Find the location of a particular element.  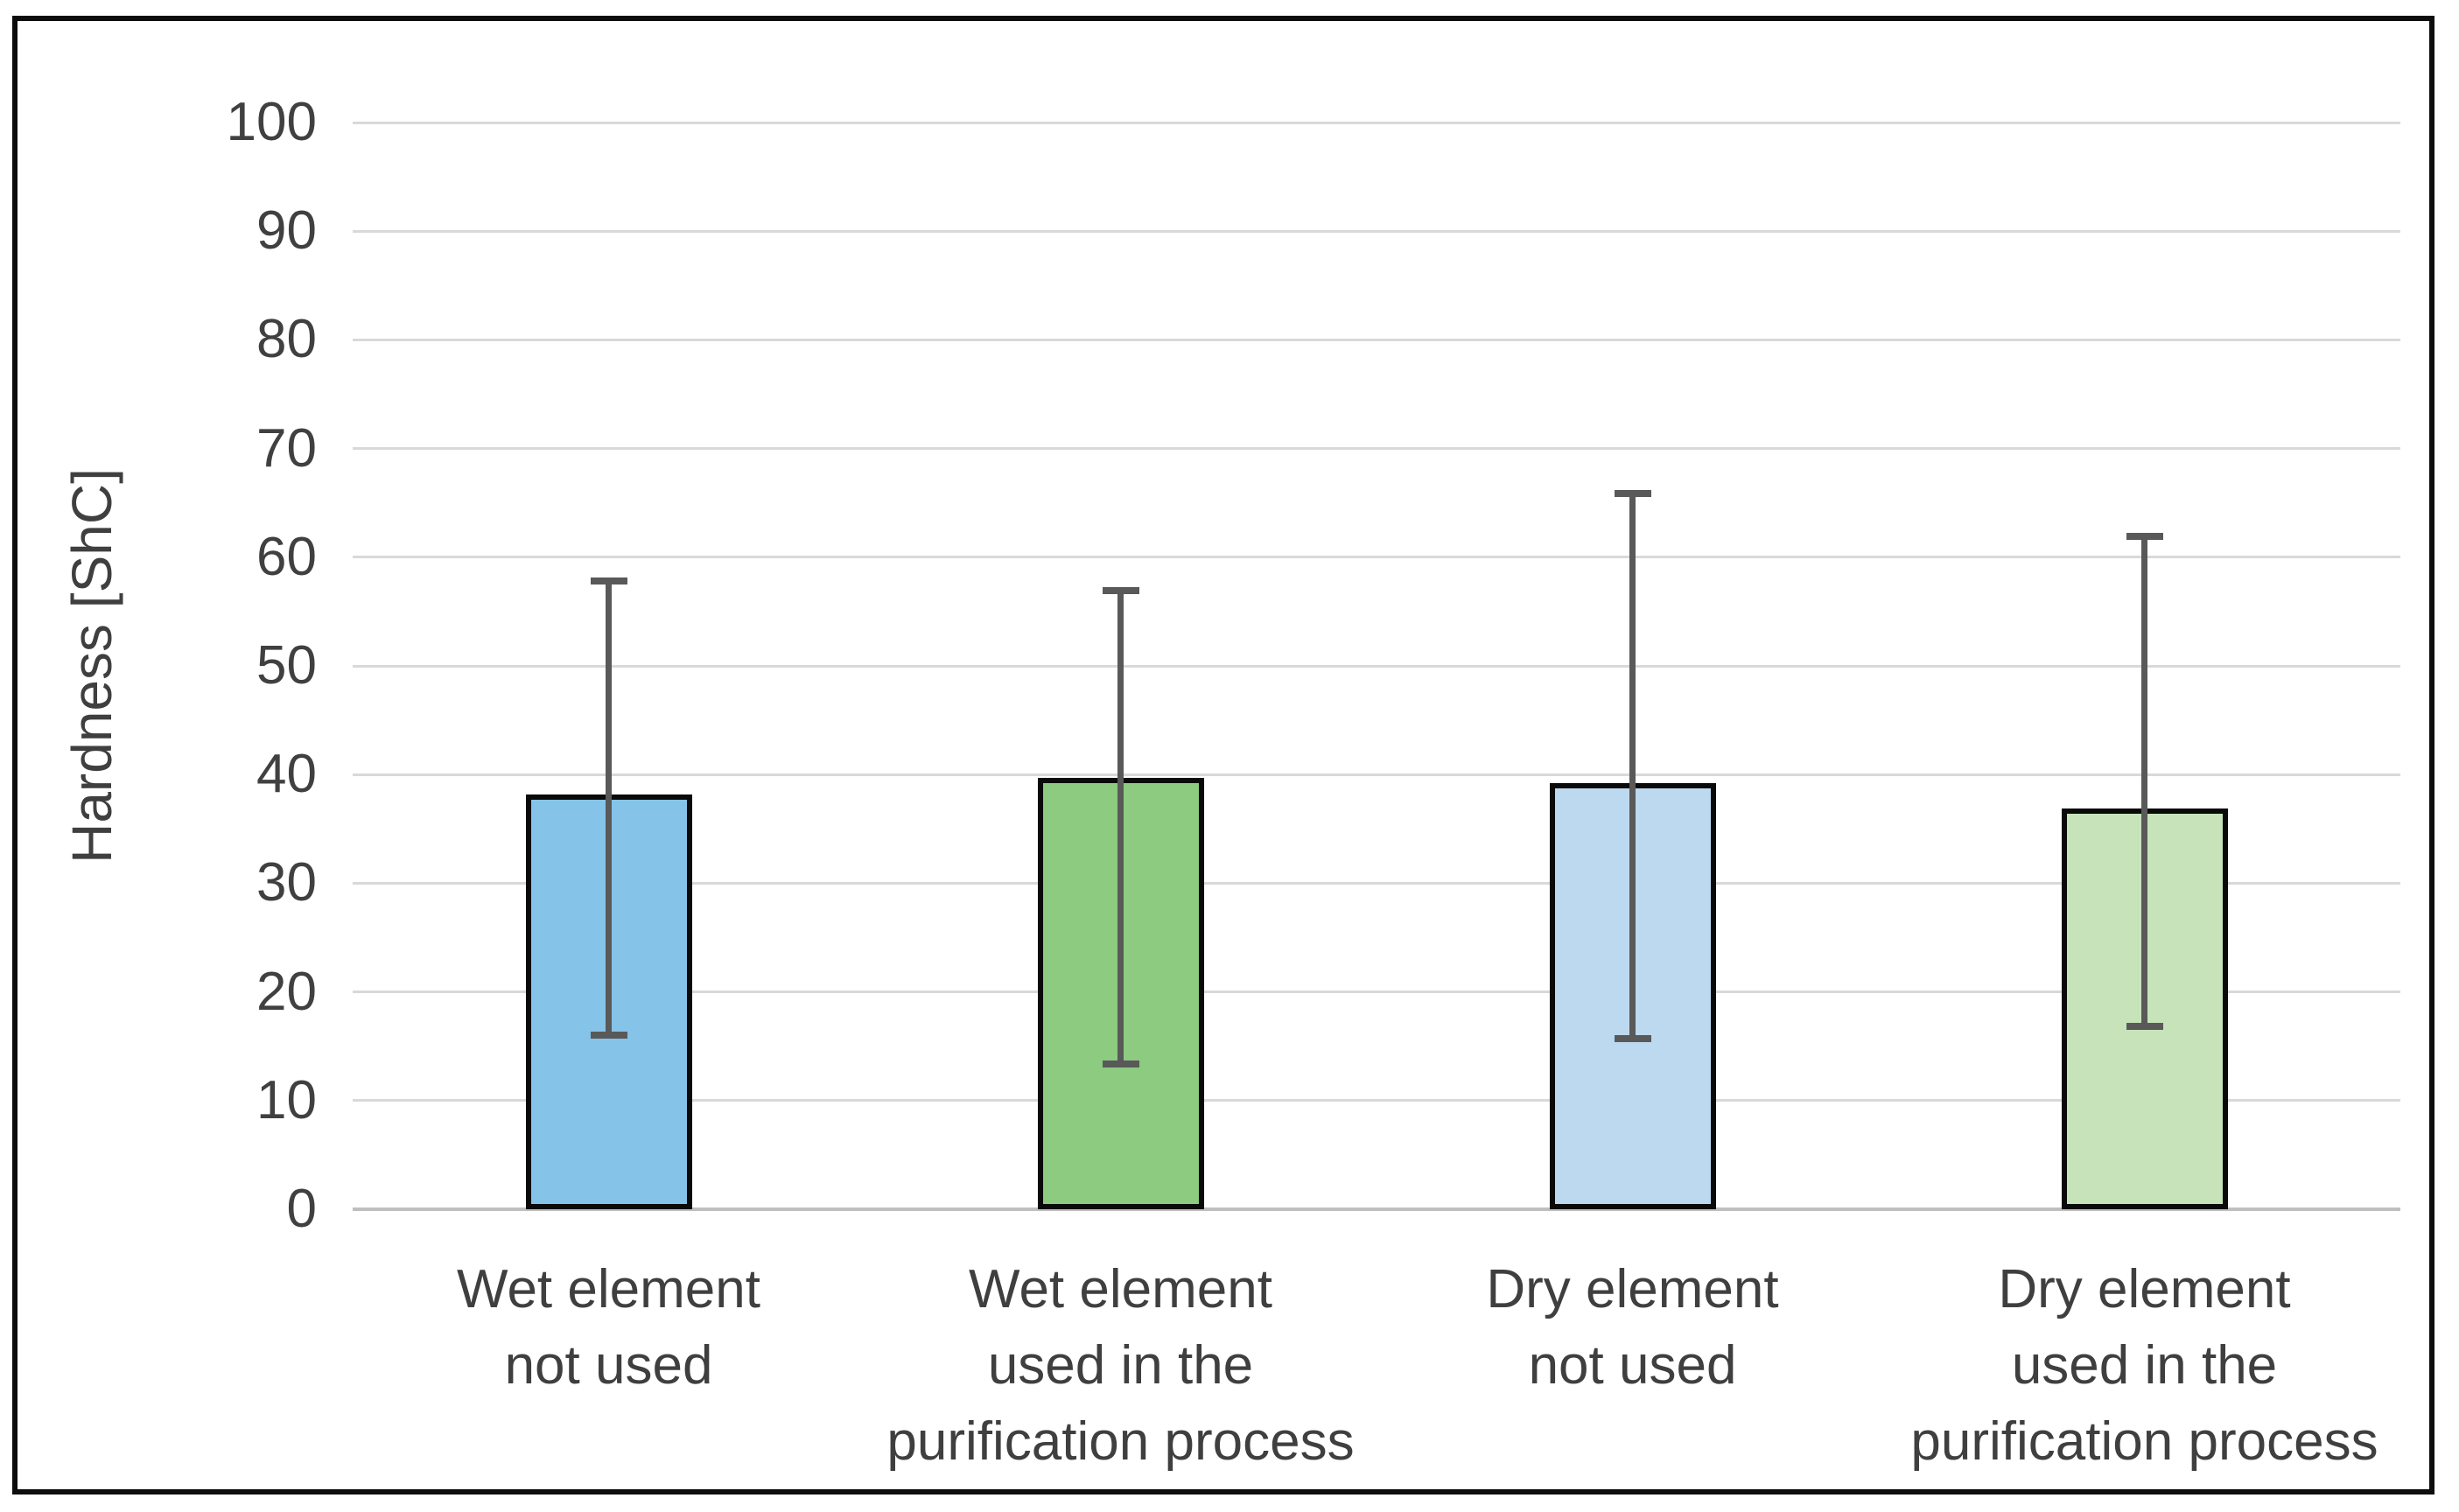

y-axis-tick-label: 90 is located at coordinates (286, 231).